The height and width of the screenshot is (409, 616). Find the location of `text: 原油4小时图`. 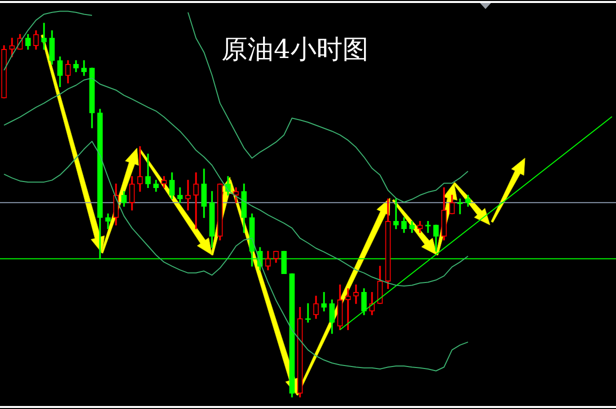

text: 原油4小时图 is located at coordinates (295, 50).